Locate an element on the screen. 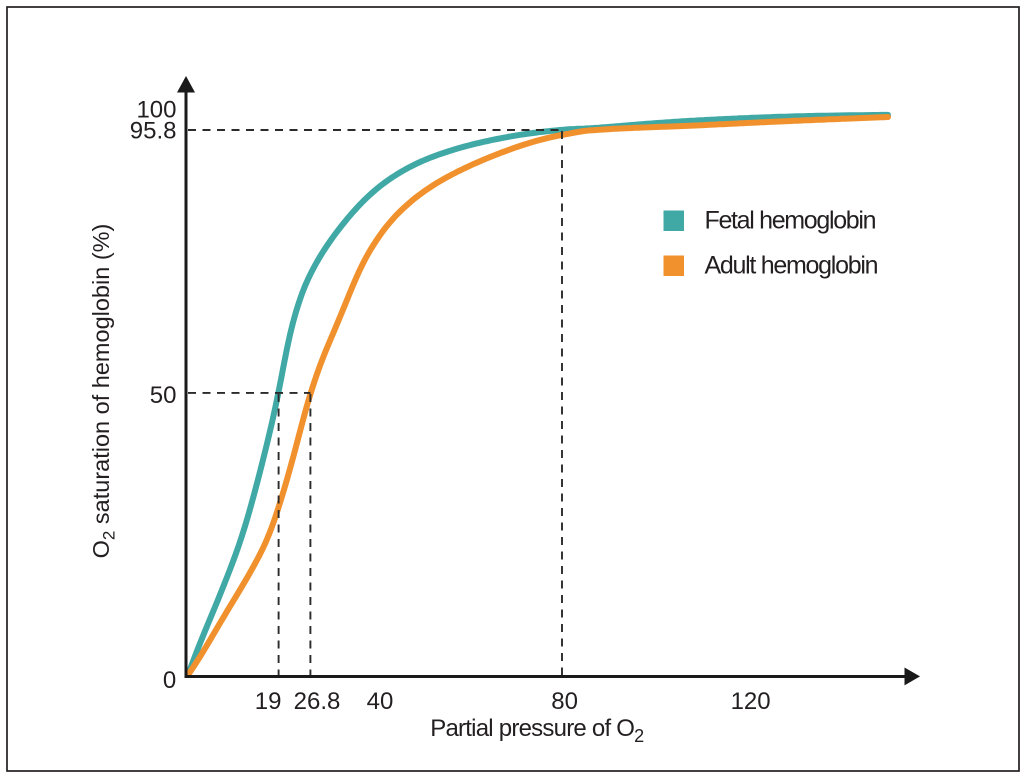 The width and height of the screenshot is (1024, 780). svg-text: 100 is located at coordinates (156, 110).